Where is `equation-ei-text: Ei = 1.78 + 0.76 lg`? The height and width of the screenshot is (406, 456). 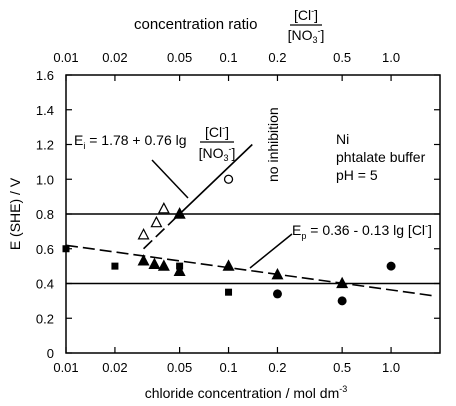 equation-ei-text: Ei = 1.78 + 0.76 lg is located at coordinates (130, 141).